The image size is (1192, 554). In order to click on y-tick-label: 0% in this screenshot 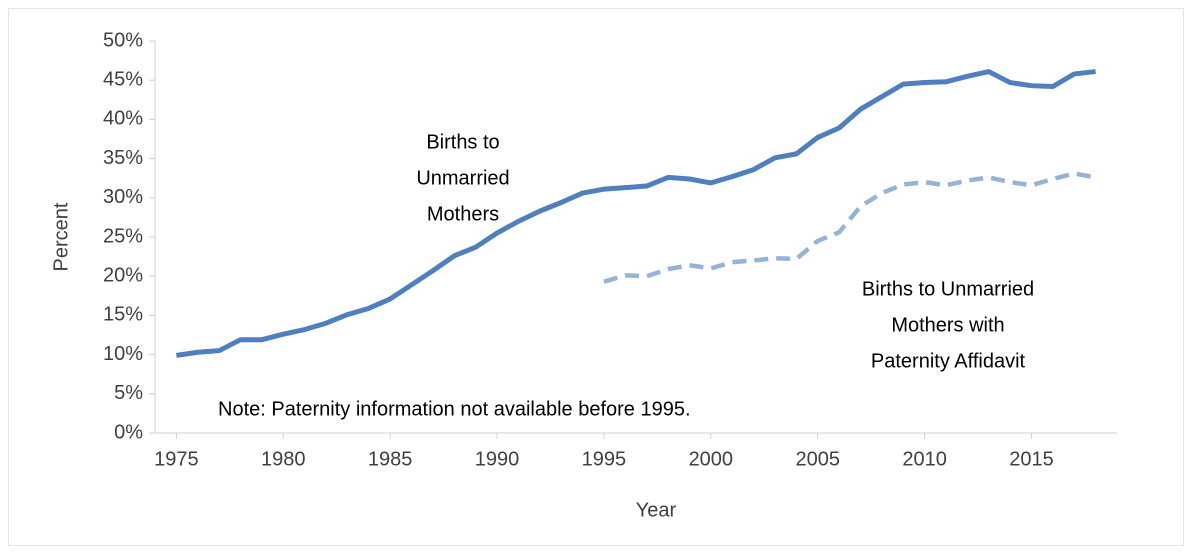, I will do `click(128, 432)`.